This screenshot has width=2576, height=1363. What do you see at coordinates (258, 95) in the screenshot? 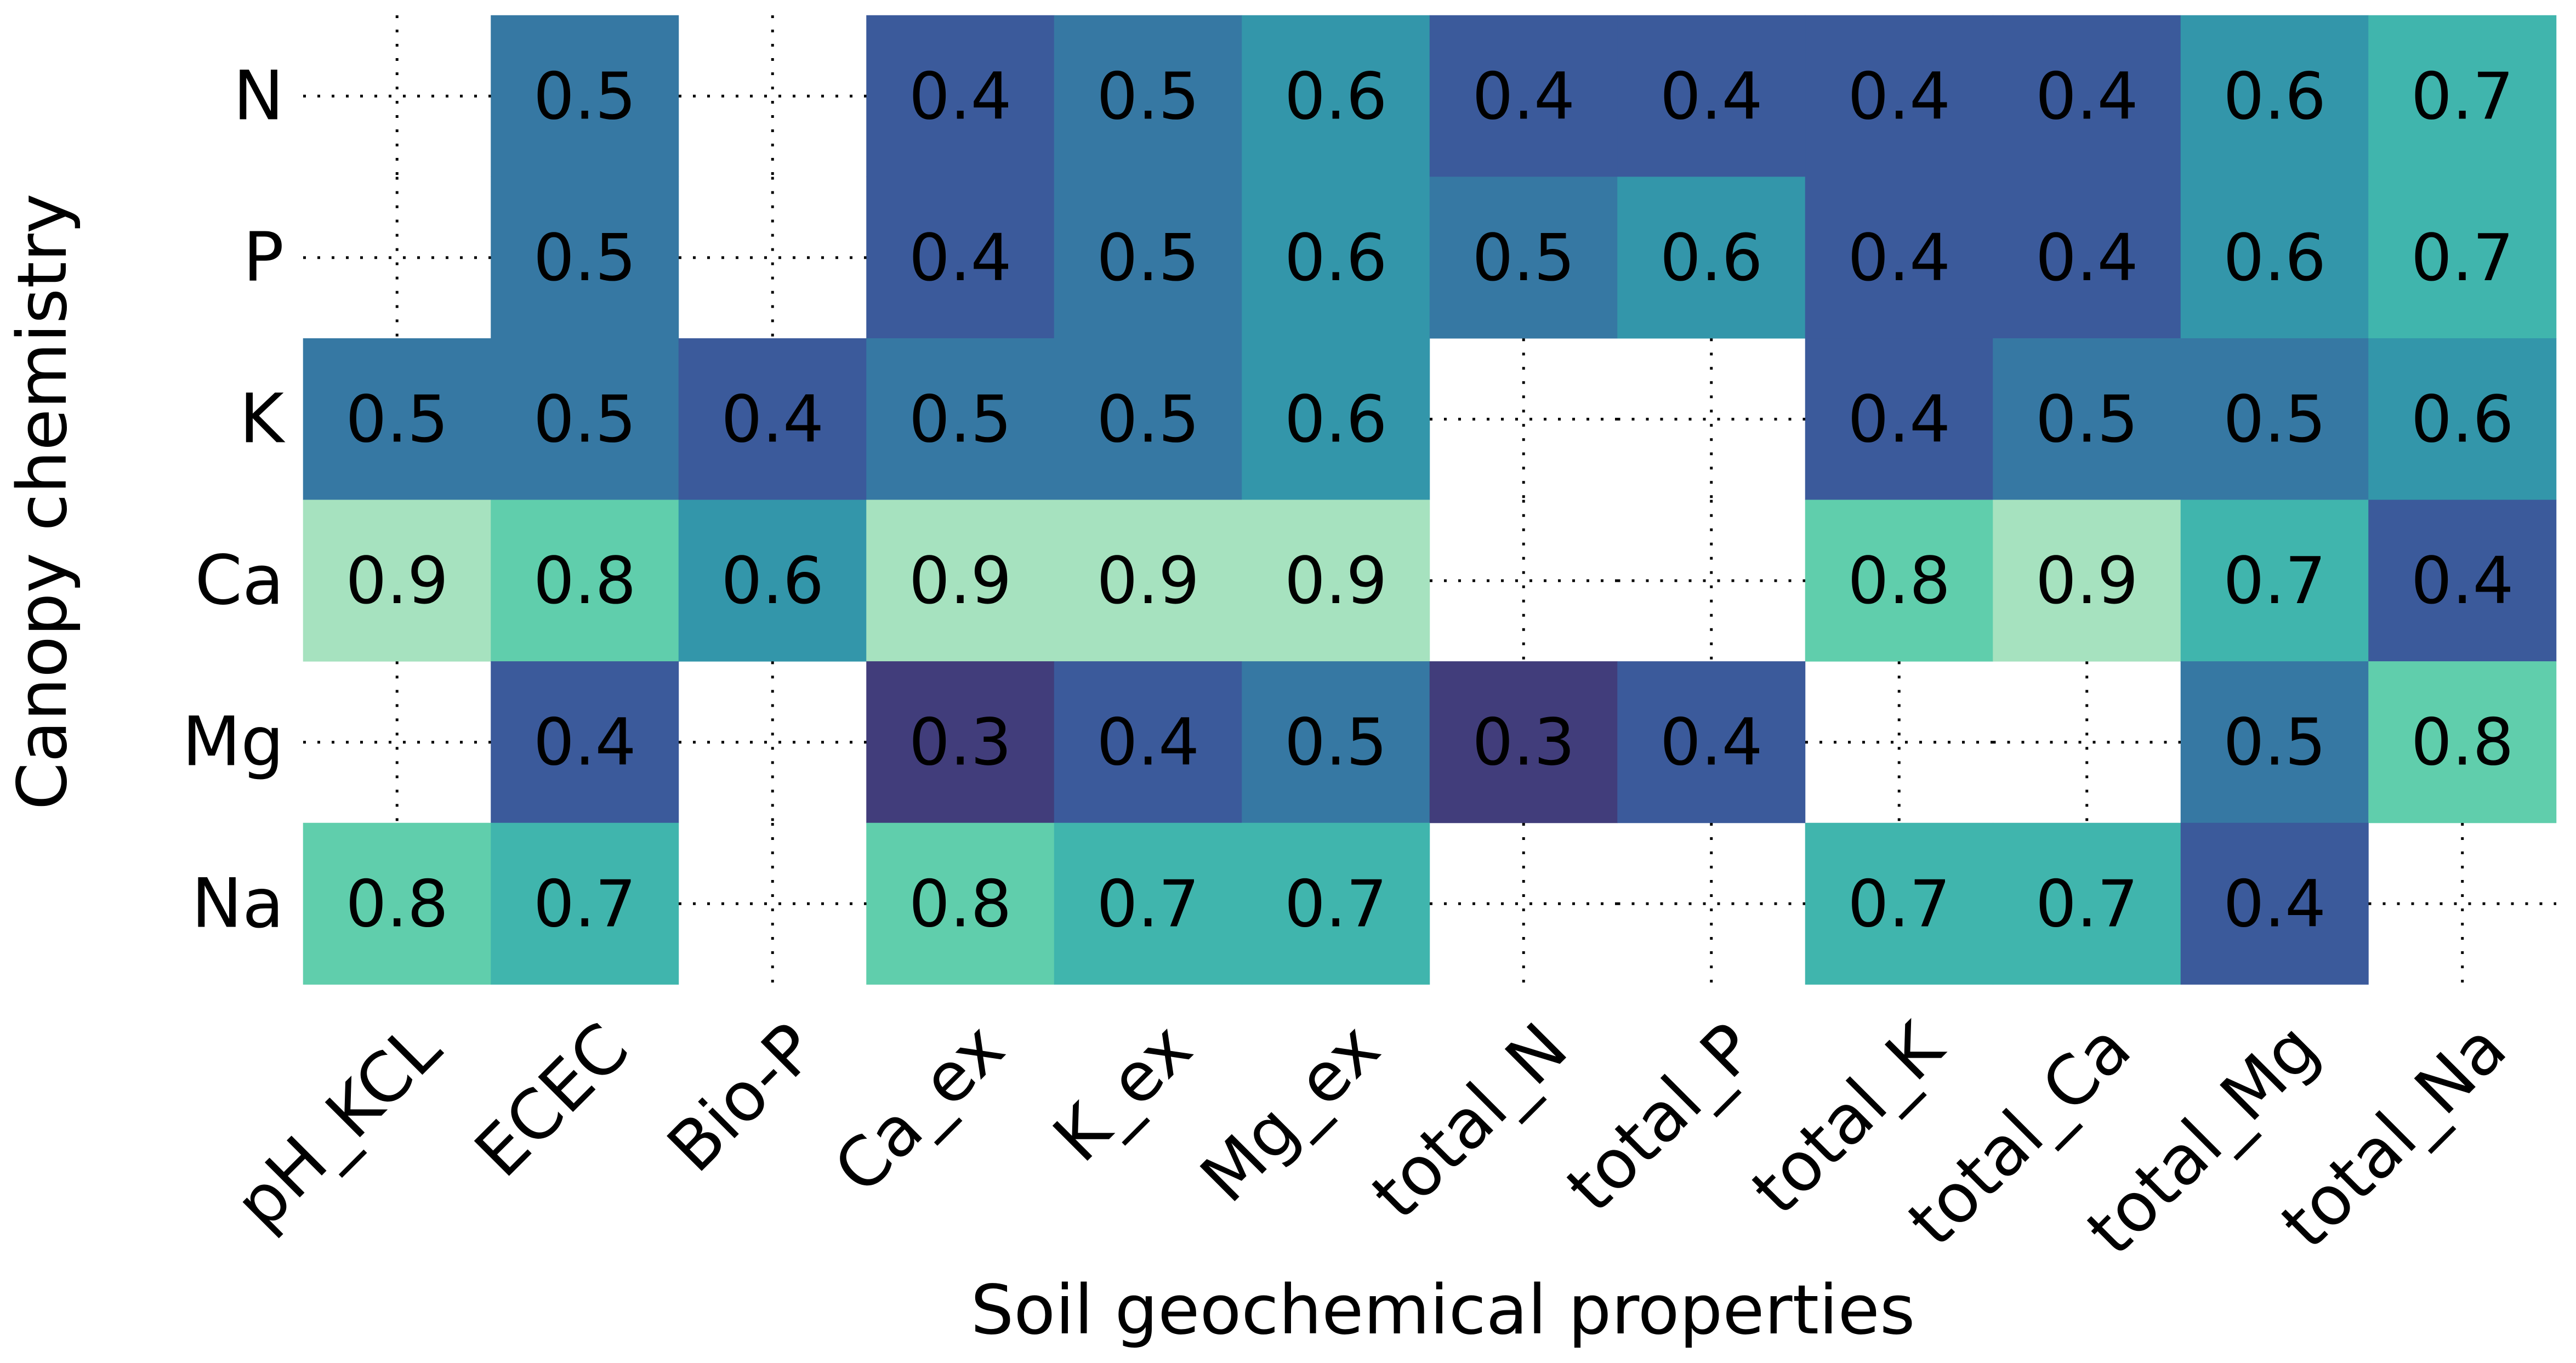
I see `y-tick-label: N` at bounding box center [258, 95].